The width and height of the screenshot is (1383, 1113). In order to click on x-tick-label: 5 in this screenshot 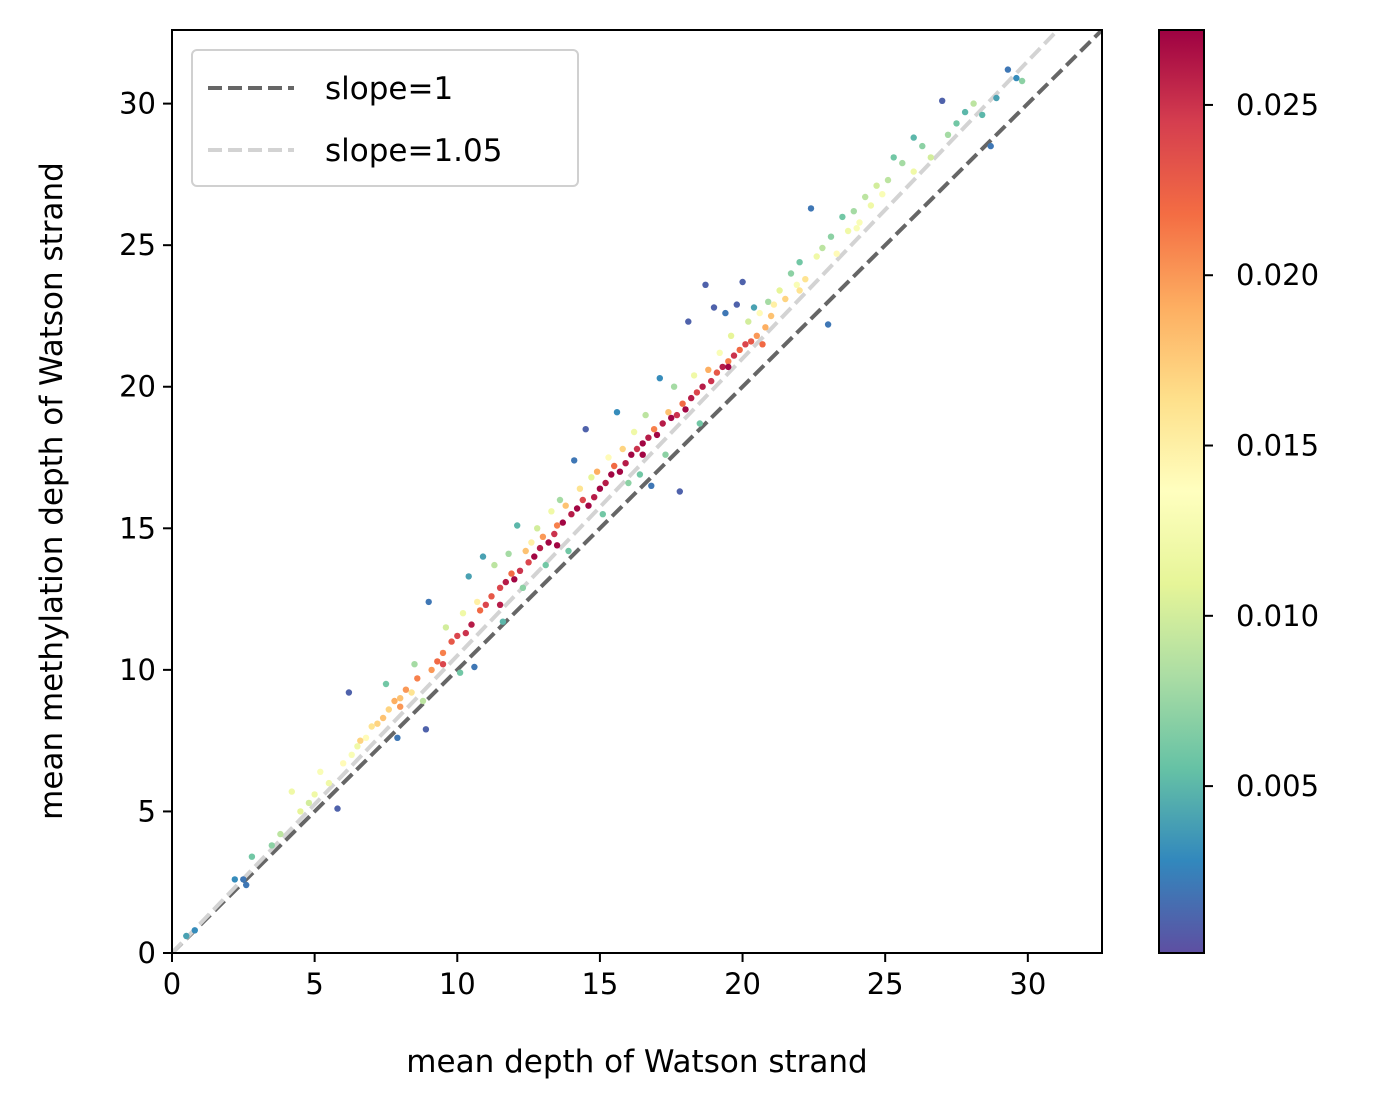, I will do `click(314, 984)`.